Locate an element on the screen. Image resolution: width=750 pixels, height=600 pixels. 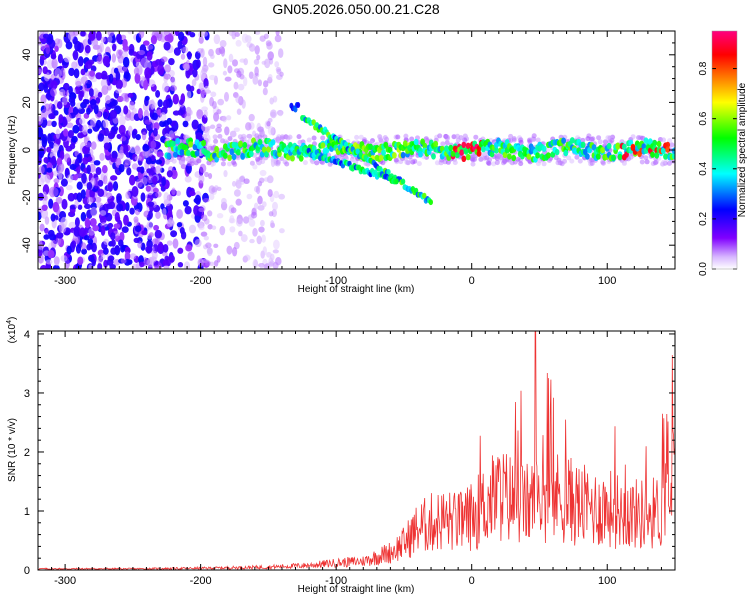
y-tick-label: 2 is located at coordinates (27, 453).